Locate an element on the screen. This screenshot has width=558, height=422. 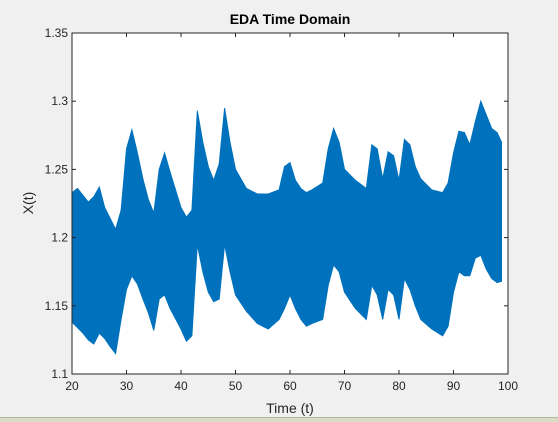
x-tick-label: 100 is located at coordinates (508, 386).